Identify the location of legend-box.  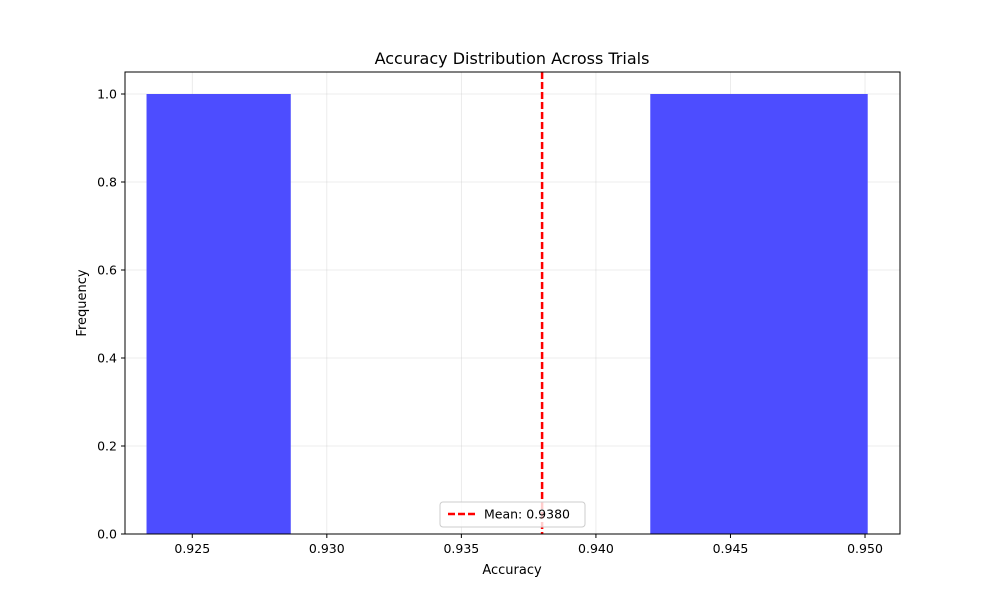
(512, 514).